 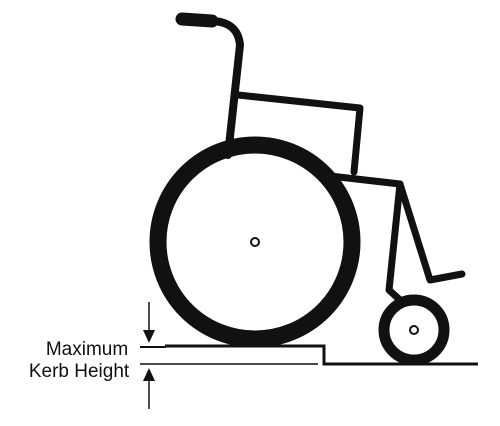 What do you see at coordinates (197, 20) in the screenshot?
I see `push-handle-grip` at bounding box center [197, 20].